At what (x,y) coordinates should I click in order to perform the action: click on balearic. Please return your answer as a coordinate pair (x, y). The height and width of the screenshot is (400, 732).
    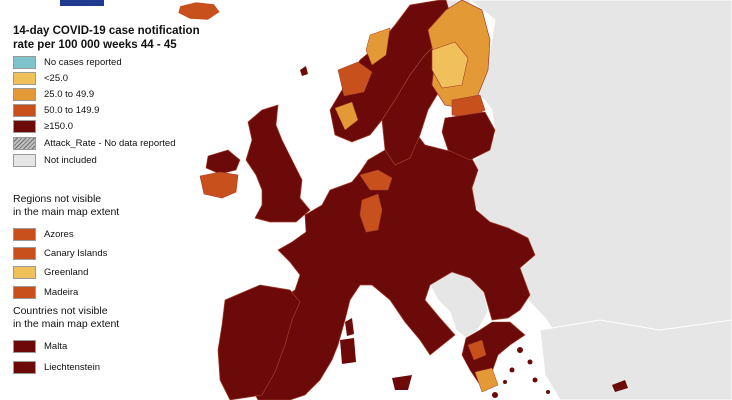
    Looking at the image, I should click on (305, 340).